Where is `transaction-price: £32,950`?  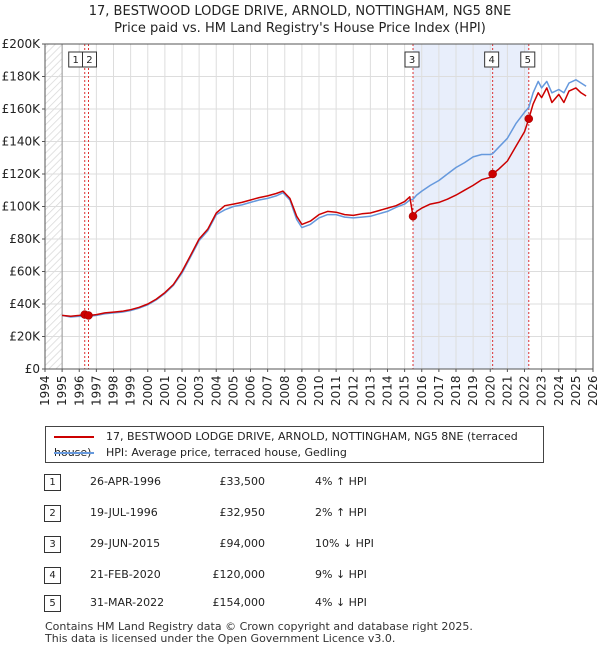 transaction-price: £32,950 is located at coordinates (242, 512).